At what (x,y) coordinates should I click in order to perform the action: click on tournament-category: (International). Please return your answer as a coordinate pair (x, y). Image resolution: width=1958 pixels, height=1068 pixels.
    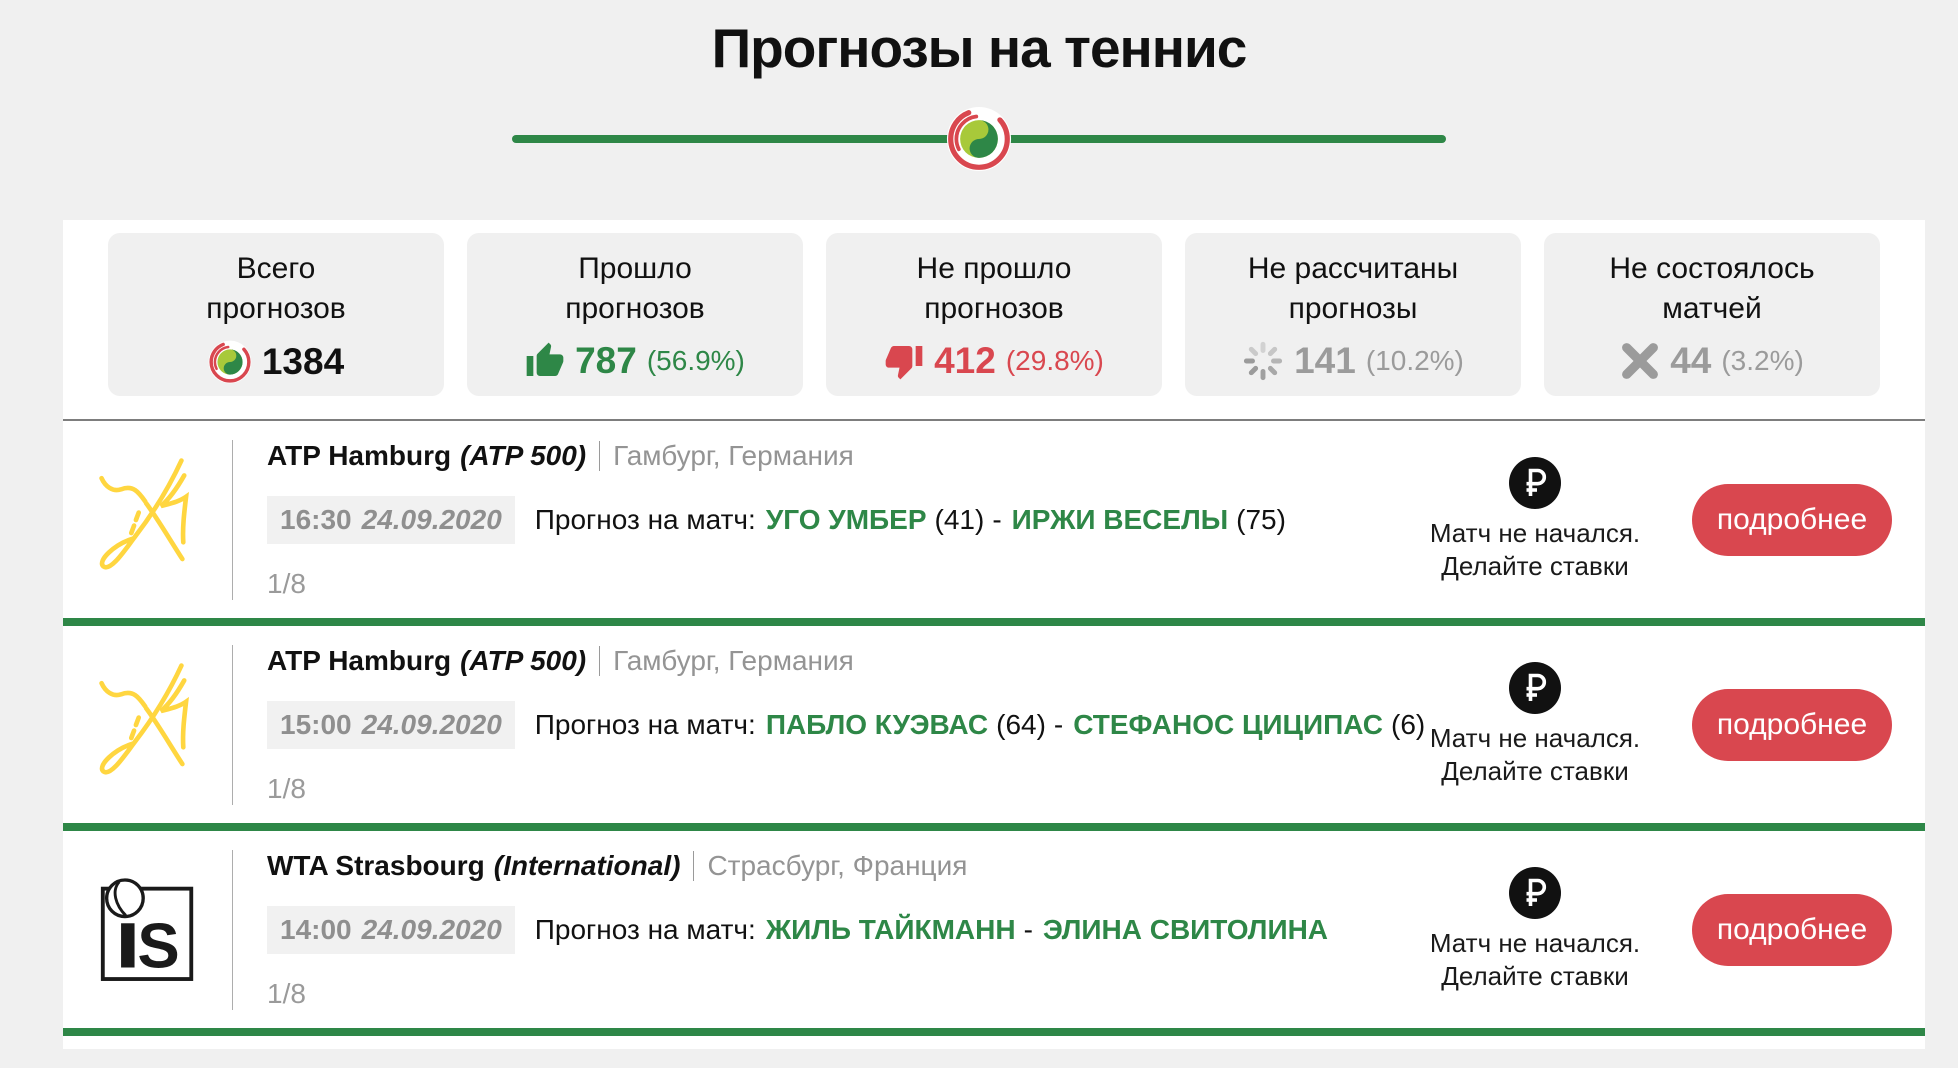
    Looking at the image, I should click on (587, 865).